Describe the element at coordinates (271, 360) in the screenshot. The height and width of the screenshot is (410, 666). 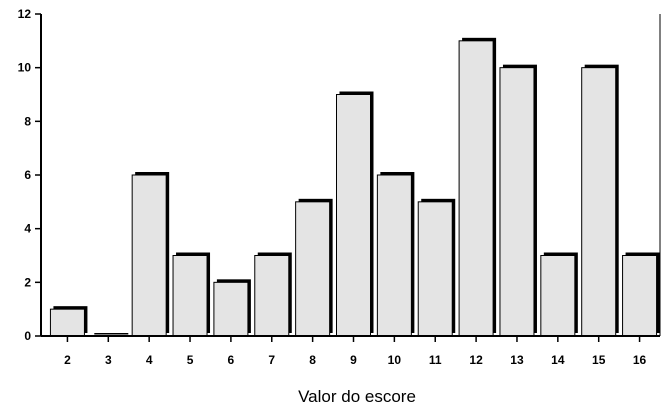
I see `x-tick-label: 7` at that location.